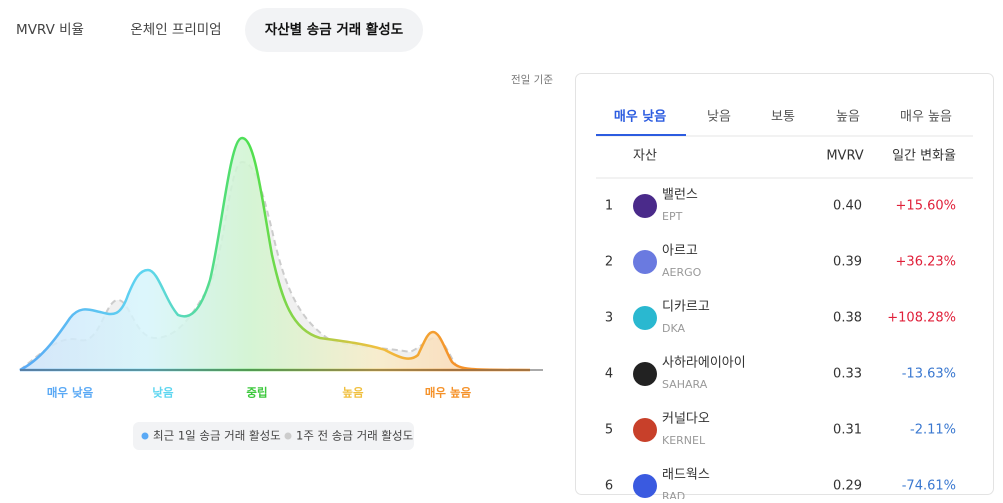 This screenshot has height=503, width=1003. What do you see at coordinates (673, 328) in the screenshot?
I see `asset-ticker: DKA` at bounding box center [673, 328].